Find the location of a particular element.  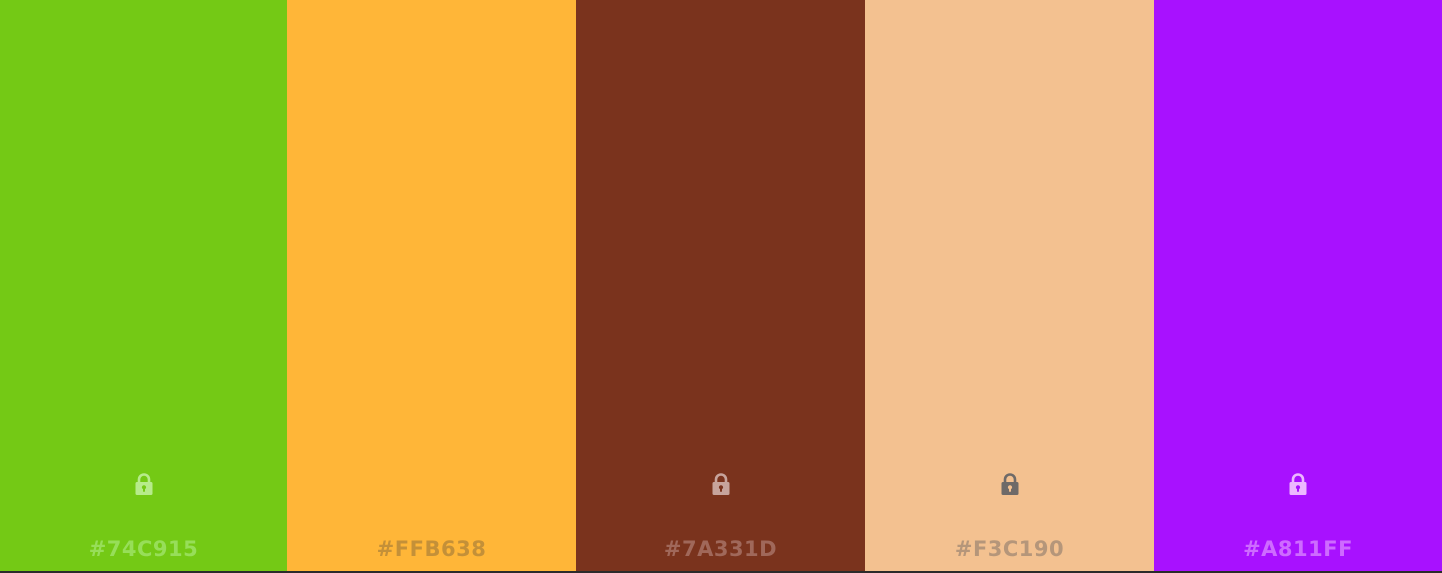

hex-code-label: #74C915 is located at coordinates (143, 549).